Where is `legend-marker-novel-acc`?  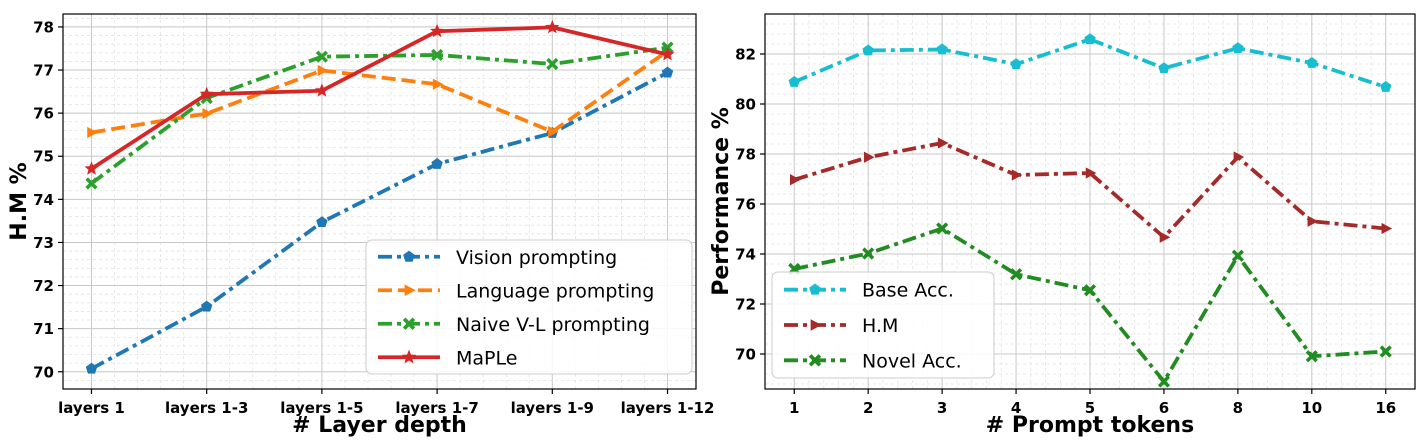
legend-marker-novel-acc is located at coordinates (815, 360).